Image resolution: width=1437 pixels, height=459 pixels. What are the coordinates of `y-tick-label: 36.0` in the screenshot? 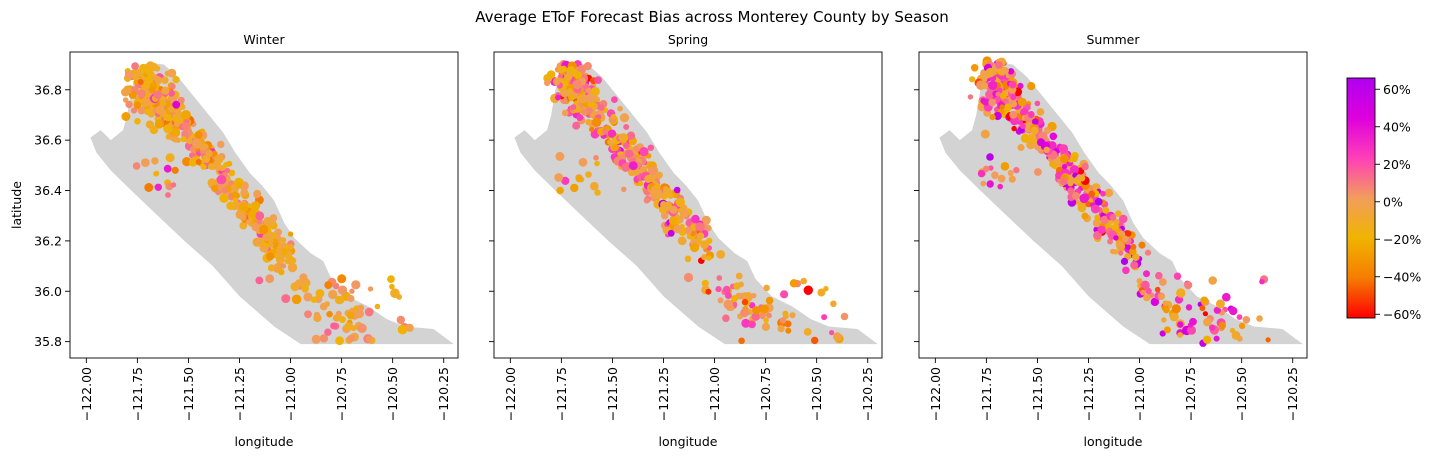 It's located at (48, 291).